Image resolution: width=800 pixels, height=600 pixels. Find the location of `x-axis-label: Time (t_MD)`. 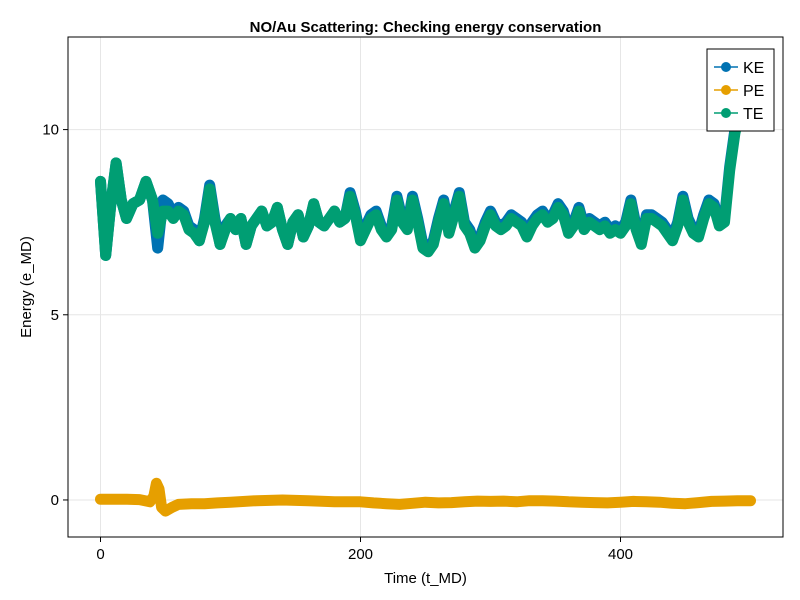

x-axis-label: Time (t_MD) is located at coordinates (425, 578).